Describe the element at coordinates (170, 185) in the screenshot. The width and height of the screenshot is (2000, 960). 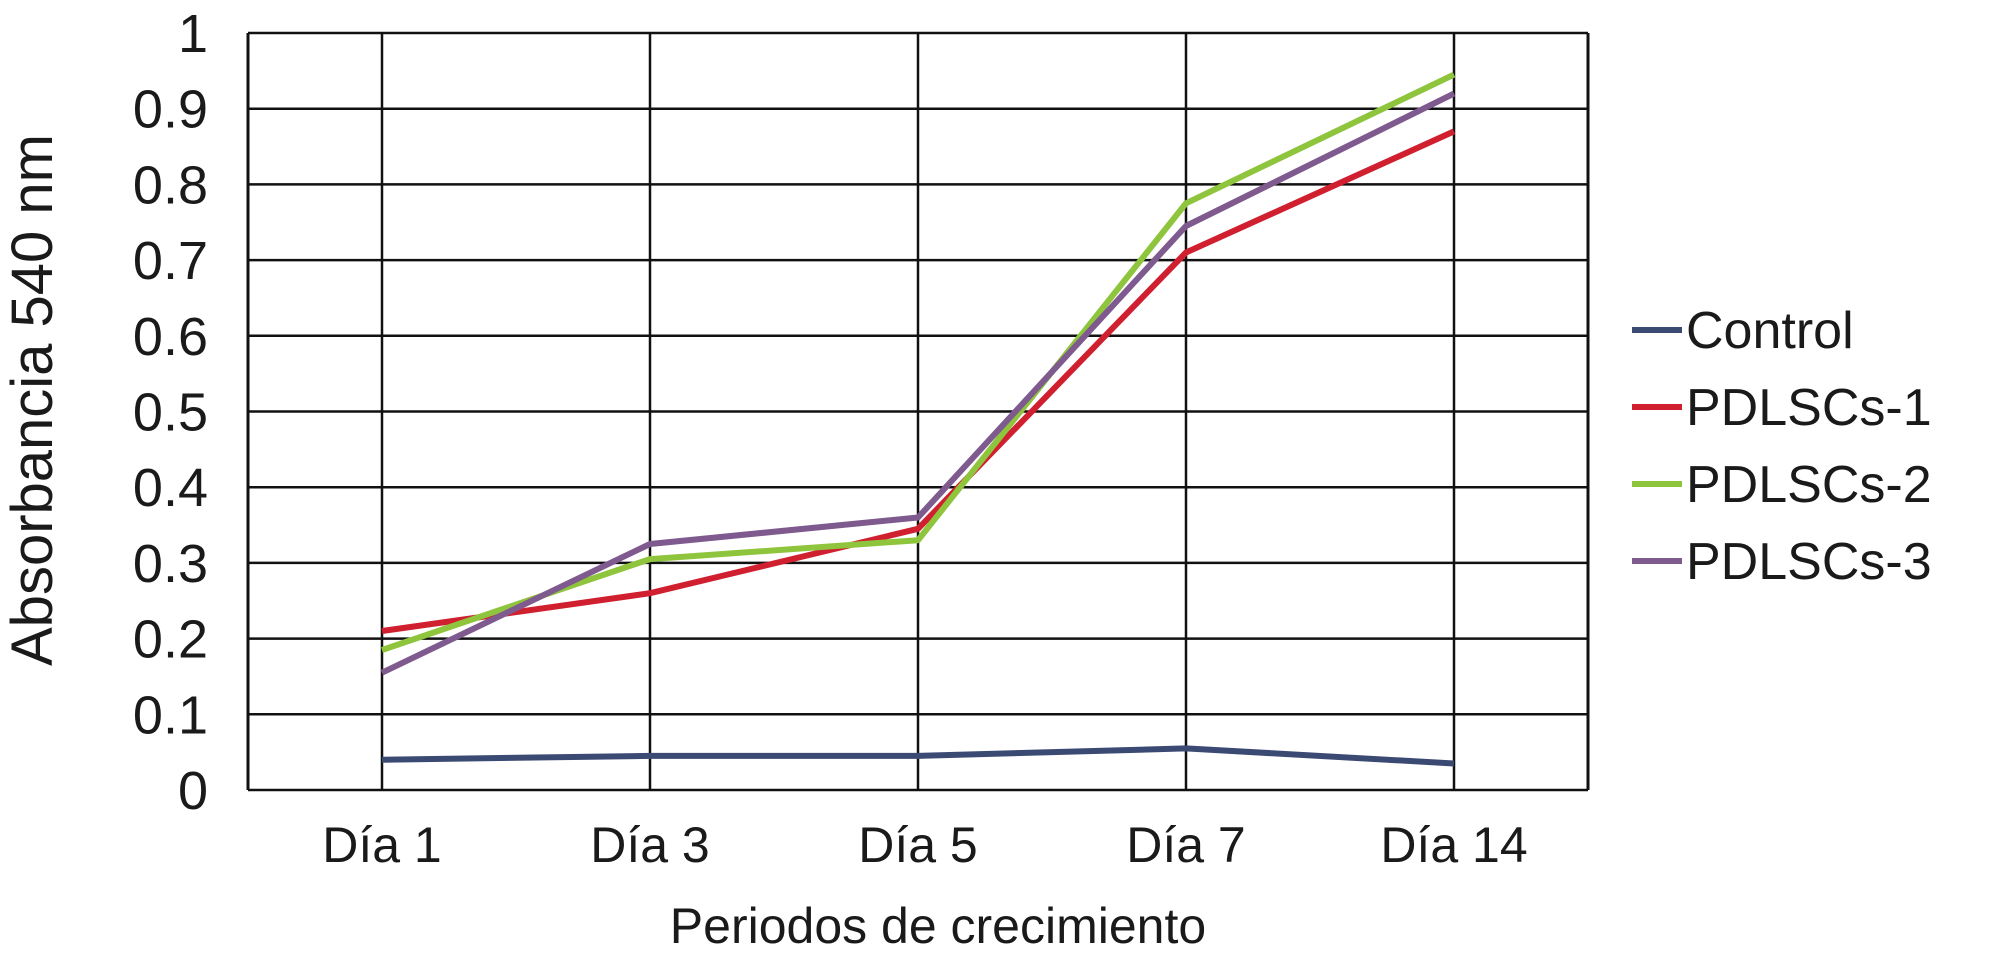
I see `y-tick-label: 0.8` at that location.